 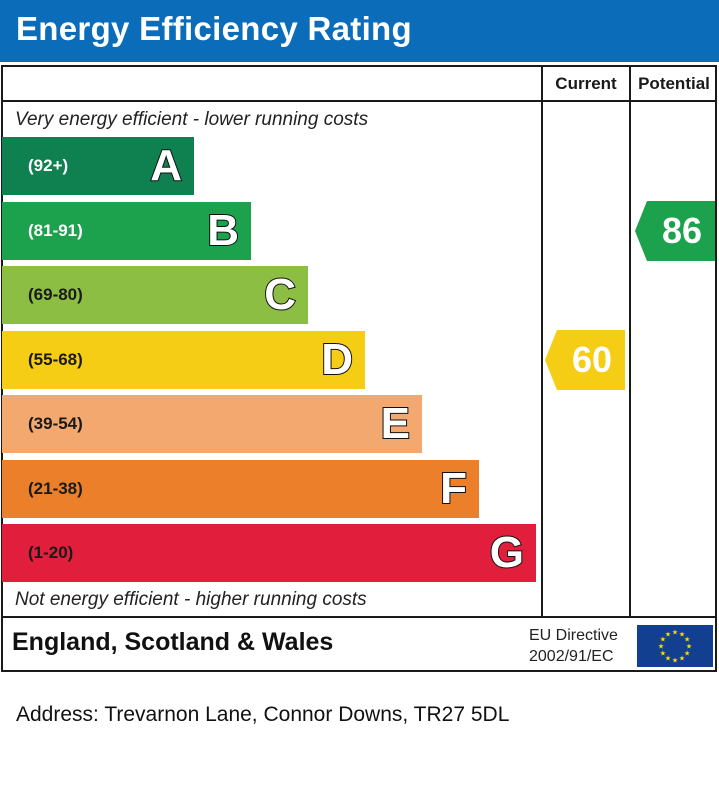 What do you see at coordinates (586, 83) in the screenshot?
I see `column-header-current: Current` at bounding box center [586, 83].